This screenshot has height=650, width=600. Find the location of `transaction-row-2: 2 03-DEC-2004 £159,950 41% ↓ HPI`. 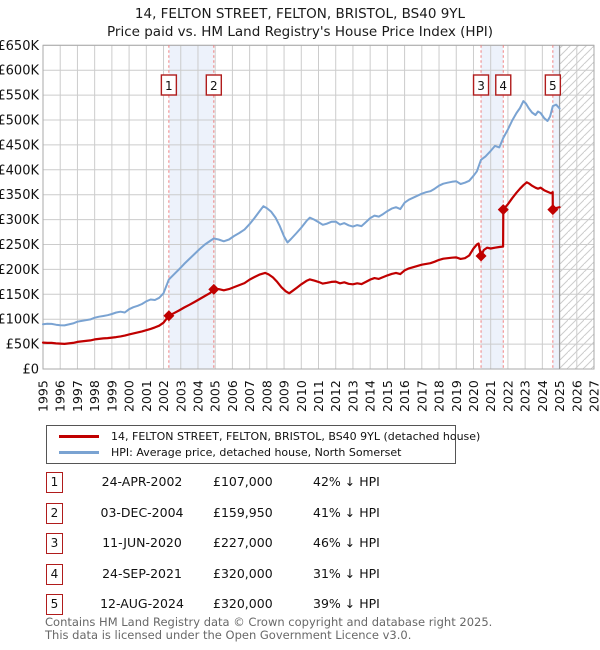

transaction-row-2: 2 03-DEC-2004 £159,950 41% ↓ HPI is located at coordinates (306, 513).